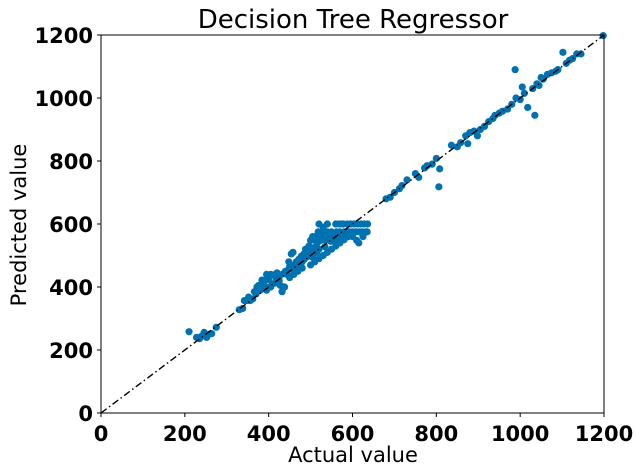 This screenshot has height=466, width=636. Describe the element at coordinates (353, 20) in the screenshot. I see `chart-title: Decision Tree Regressor` at that location.